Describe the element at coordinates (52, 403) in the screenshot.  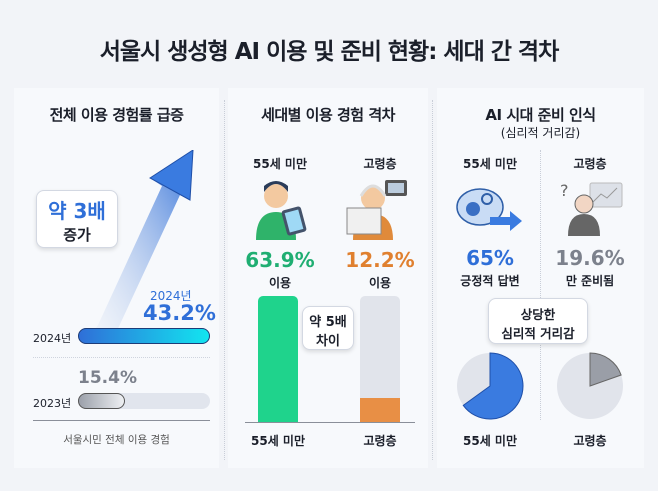
I see `category-label: 2023년` at that location.